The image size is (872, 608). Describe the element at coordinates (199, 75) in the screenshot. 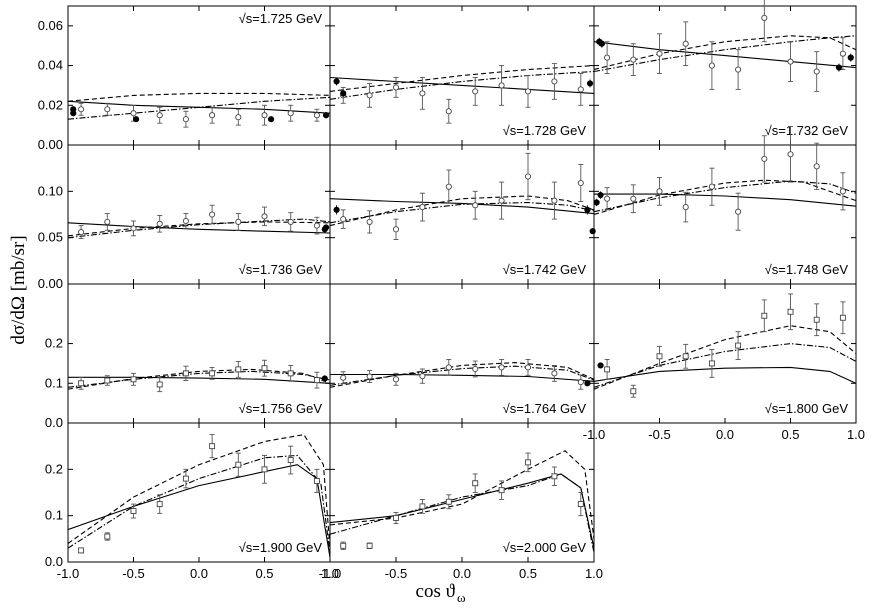

I see `panel-frame` at that location.